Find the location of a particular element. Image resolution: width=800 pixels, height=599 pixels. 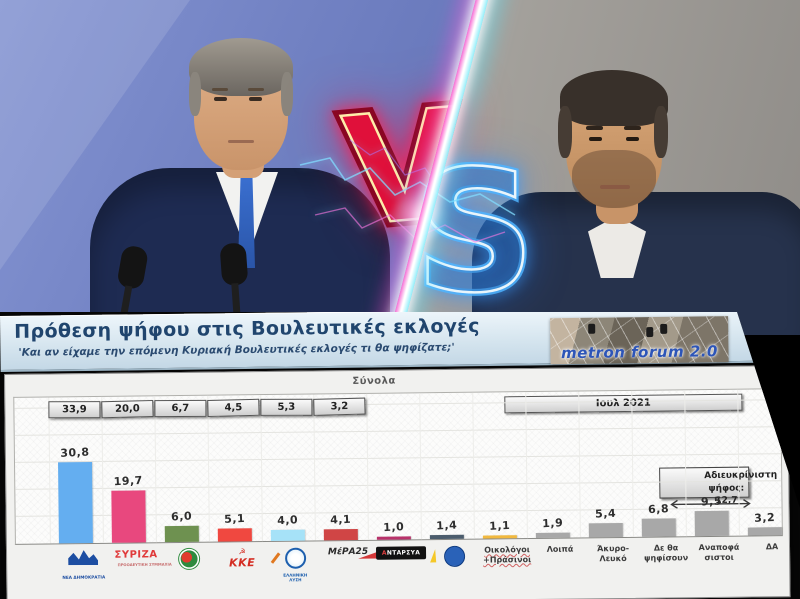

compass-needle-icon is located at coordinates (275, 558).